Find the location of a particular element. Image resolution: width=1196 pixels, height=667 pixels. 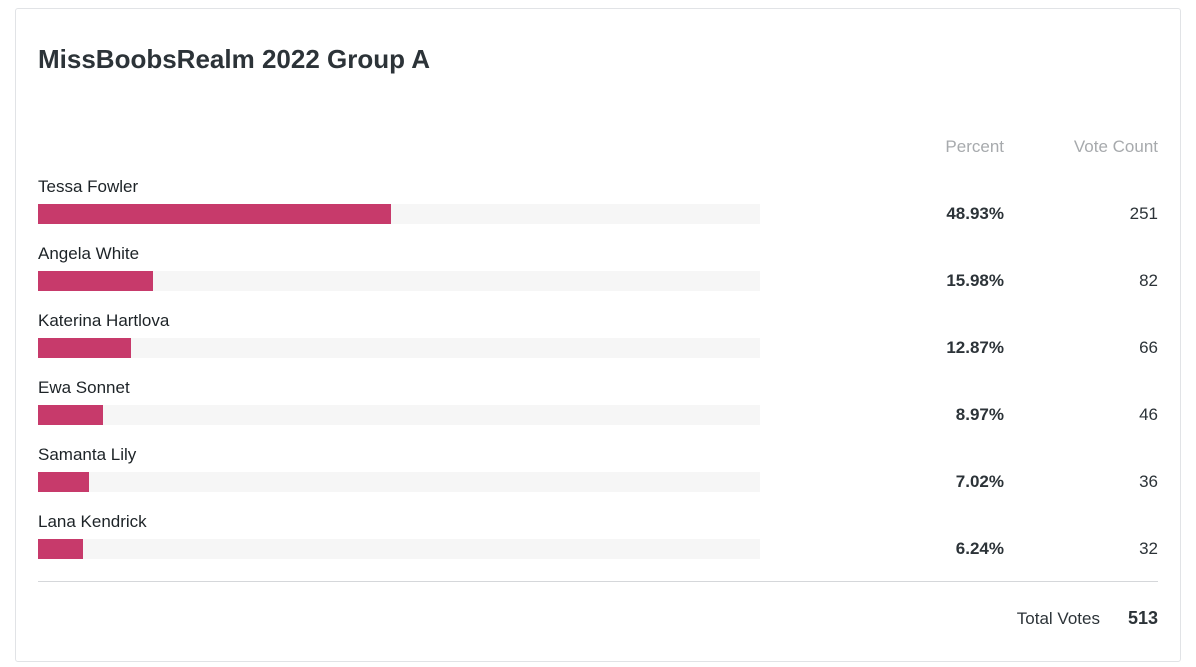

candidate-name: Tessa Fowler is located at coordinates (88, 186).